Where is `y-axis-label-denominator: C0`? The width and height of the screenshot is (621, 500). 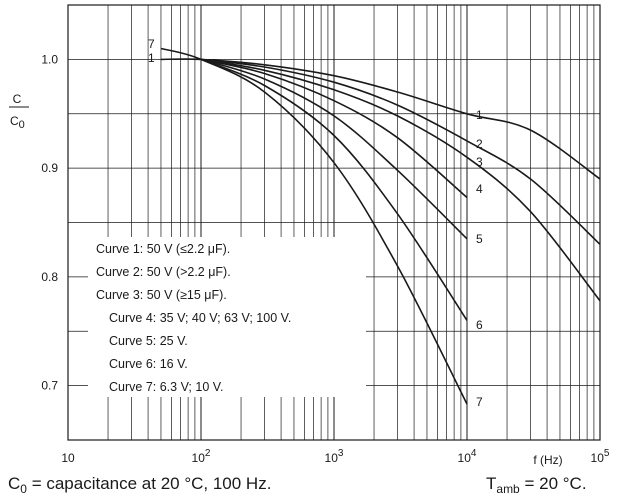
y-axis-label-denominator: C0 is located at coordinates (17, 122).